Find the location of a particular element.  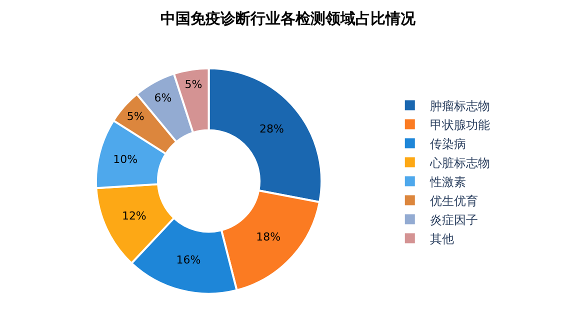

legend-label: 优生优育 is located at coordinates (454, 201).